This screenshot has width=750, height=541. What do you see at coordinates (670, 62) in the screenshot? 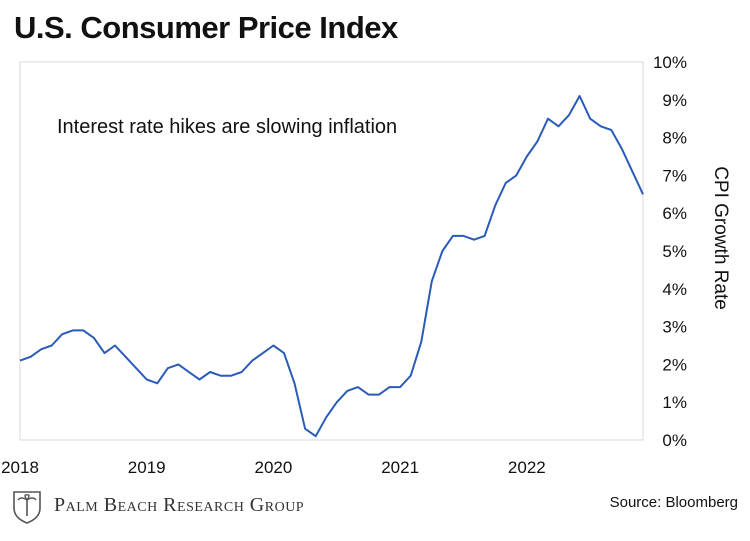
I see `y-tick-label: 10%` at bounding box center [670, 62].